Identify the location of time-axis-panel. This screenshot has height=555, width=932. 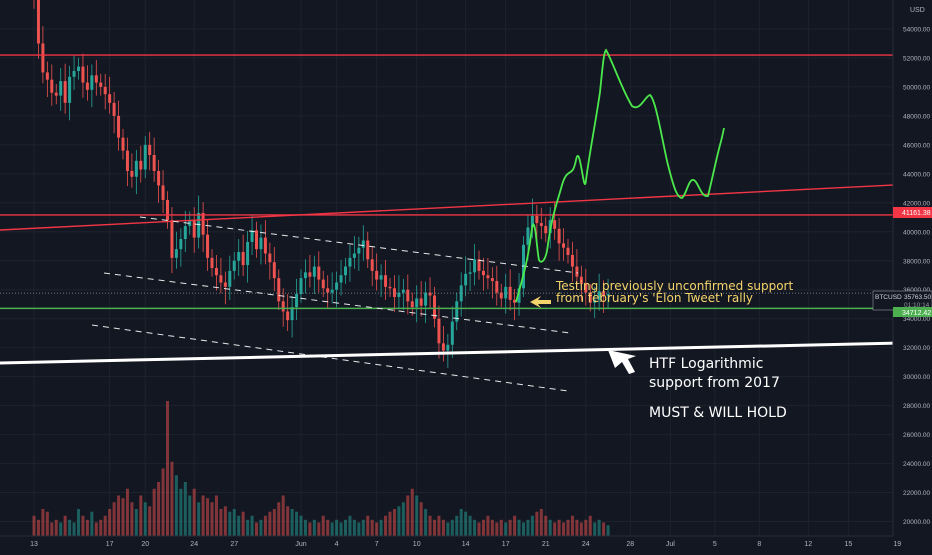
(446, 543).